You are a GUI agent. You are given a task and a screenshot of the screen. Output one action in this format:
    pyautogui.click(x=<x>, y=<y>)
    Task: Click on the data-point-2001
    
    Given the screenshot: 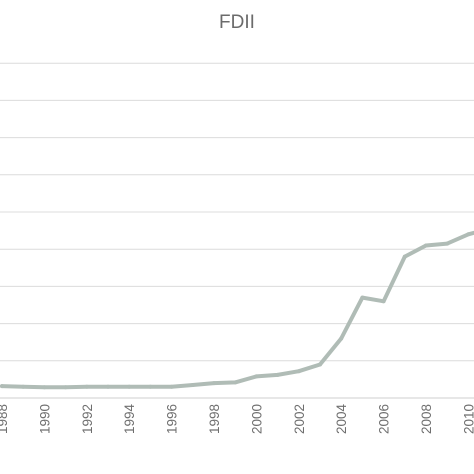 What is the action you would take?
    pyautogui.click(x=277, y=374)
    